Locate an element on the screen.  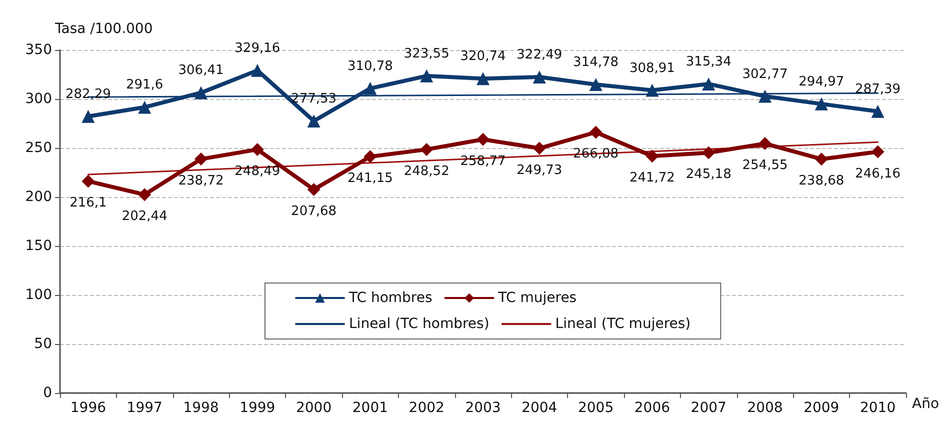
data-label: 315,34 is located at coordinates (709, 62).